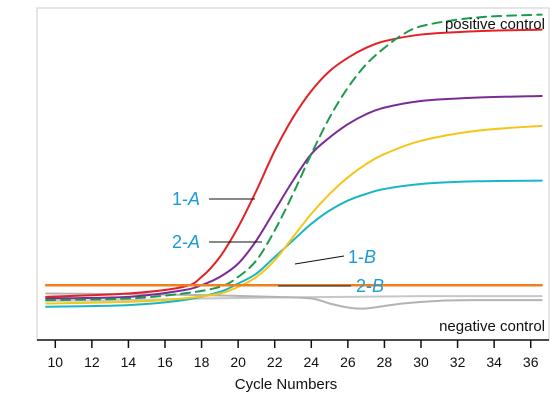 The height and width of the screenshot is (393, 557). Describe the element at coordinates (495, 24) in the screenshot. I see `positive-control-label: positive control` at that location.